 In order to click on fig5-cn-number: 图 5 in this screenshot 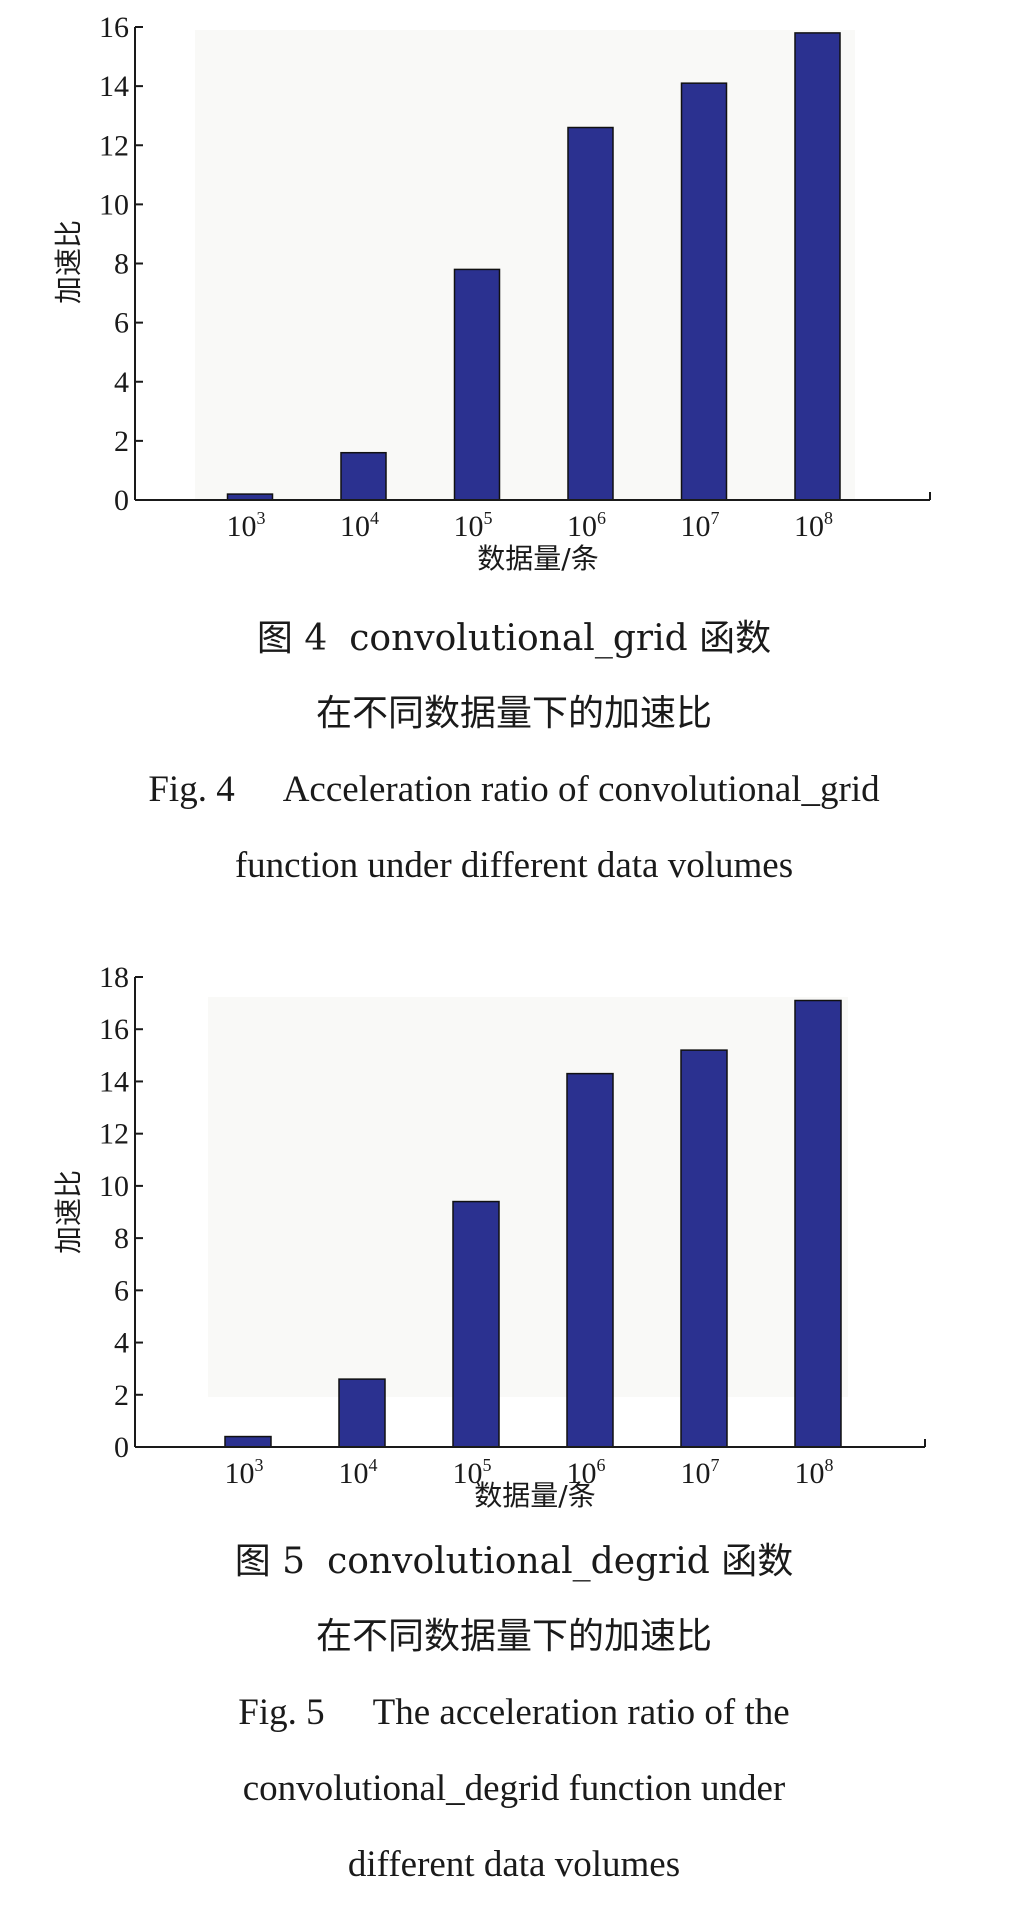, I will do `click(270, 1561)`.